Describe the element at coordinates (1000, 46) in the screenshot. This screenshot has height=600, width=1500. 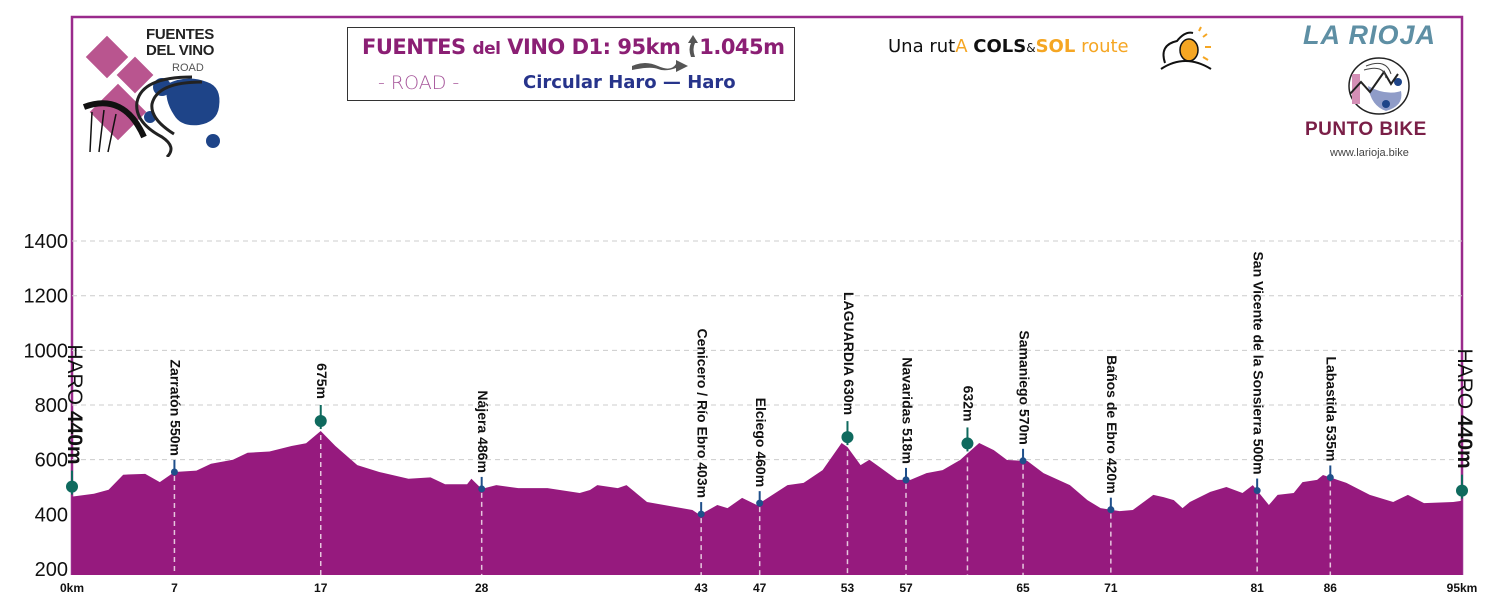
I see `cols-word: COLS` at that location.